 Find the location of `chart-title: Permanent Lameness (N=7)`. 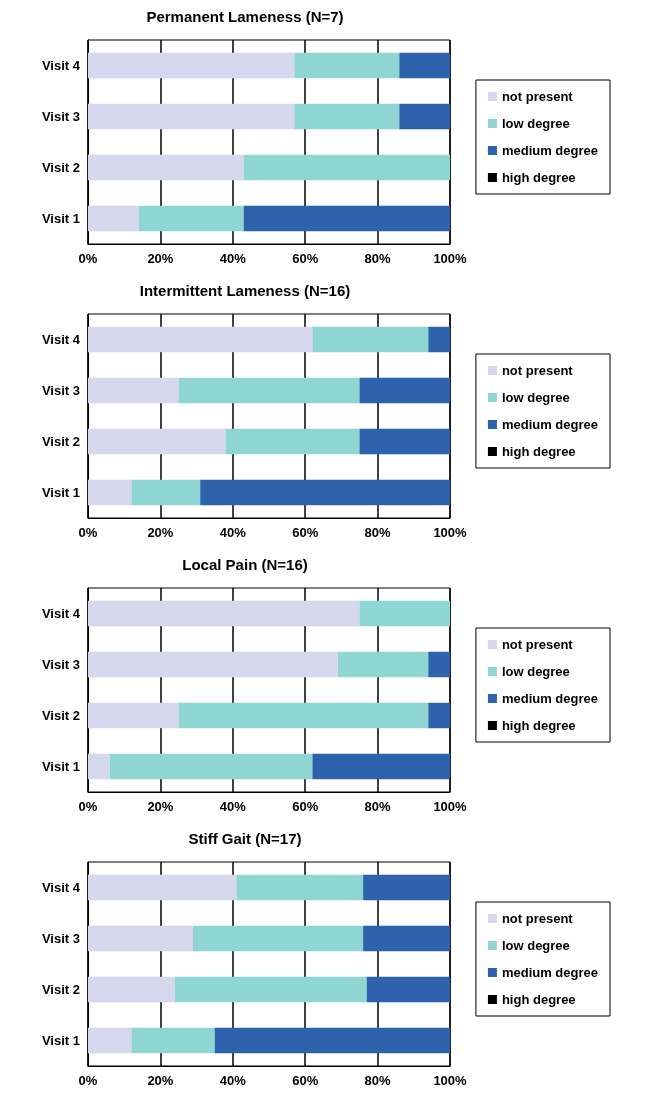

chart-title: Permanent Lameness (N=7) is located at coordinates (245, 16).